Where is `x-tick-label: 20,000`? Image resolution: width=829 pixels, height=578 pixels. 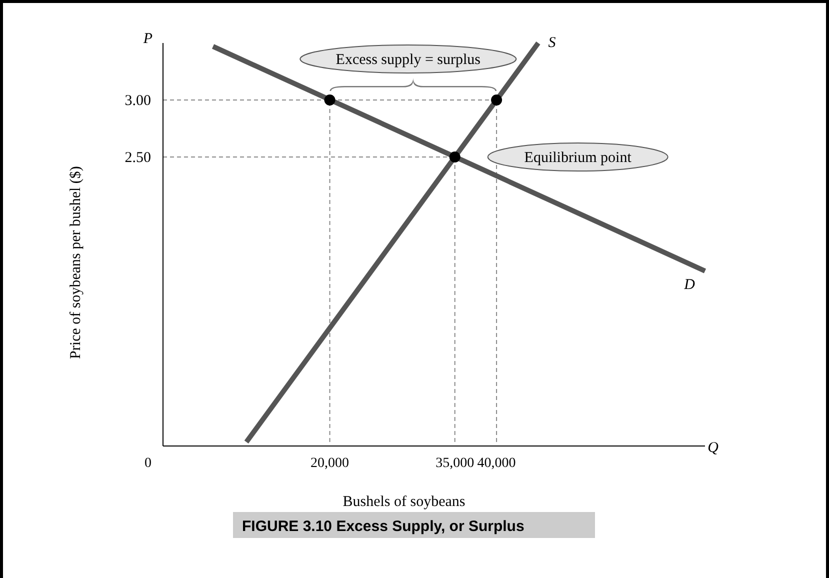
x-tick-label: 20,000 is located at coordinates (330, 463).